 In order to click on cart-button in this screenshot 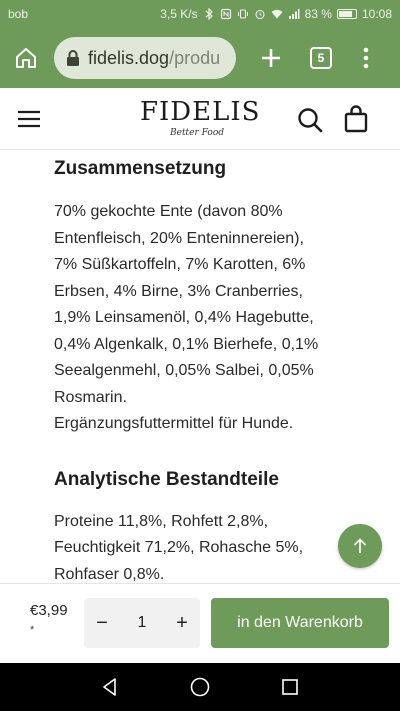, I will do `click(356, 119)`.